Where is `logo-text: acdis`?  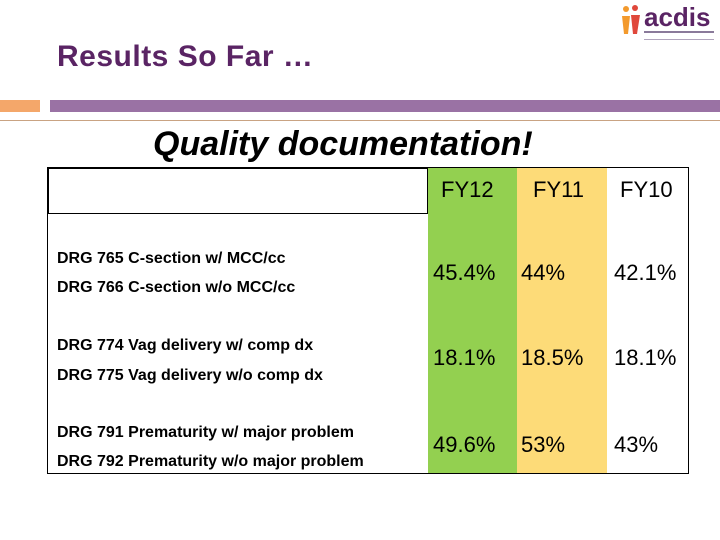
logo-text: acdis is located at coordinates (677, 17).